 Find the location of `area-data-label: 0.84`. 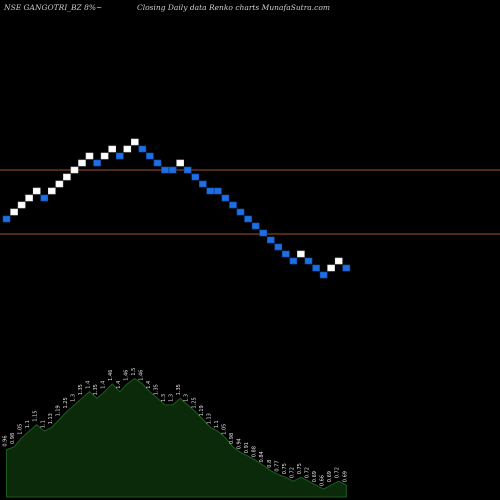

area-data-label: 0.84 is located at coordinates (262, 456).